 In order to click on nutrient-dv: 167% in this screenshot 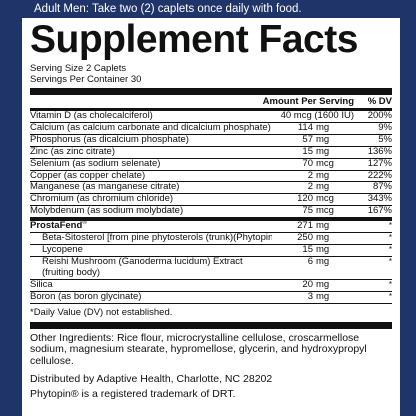, I will do `click(379, 211)`.